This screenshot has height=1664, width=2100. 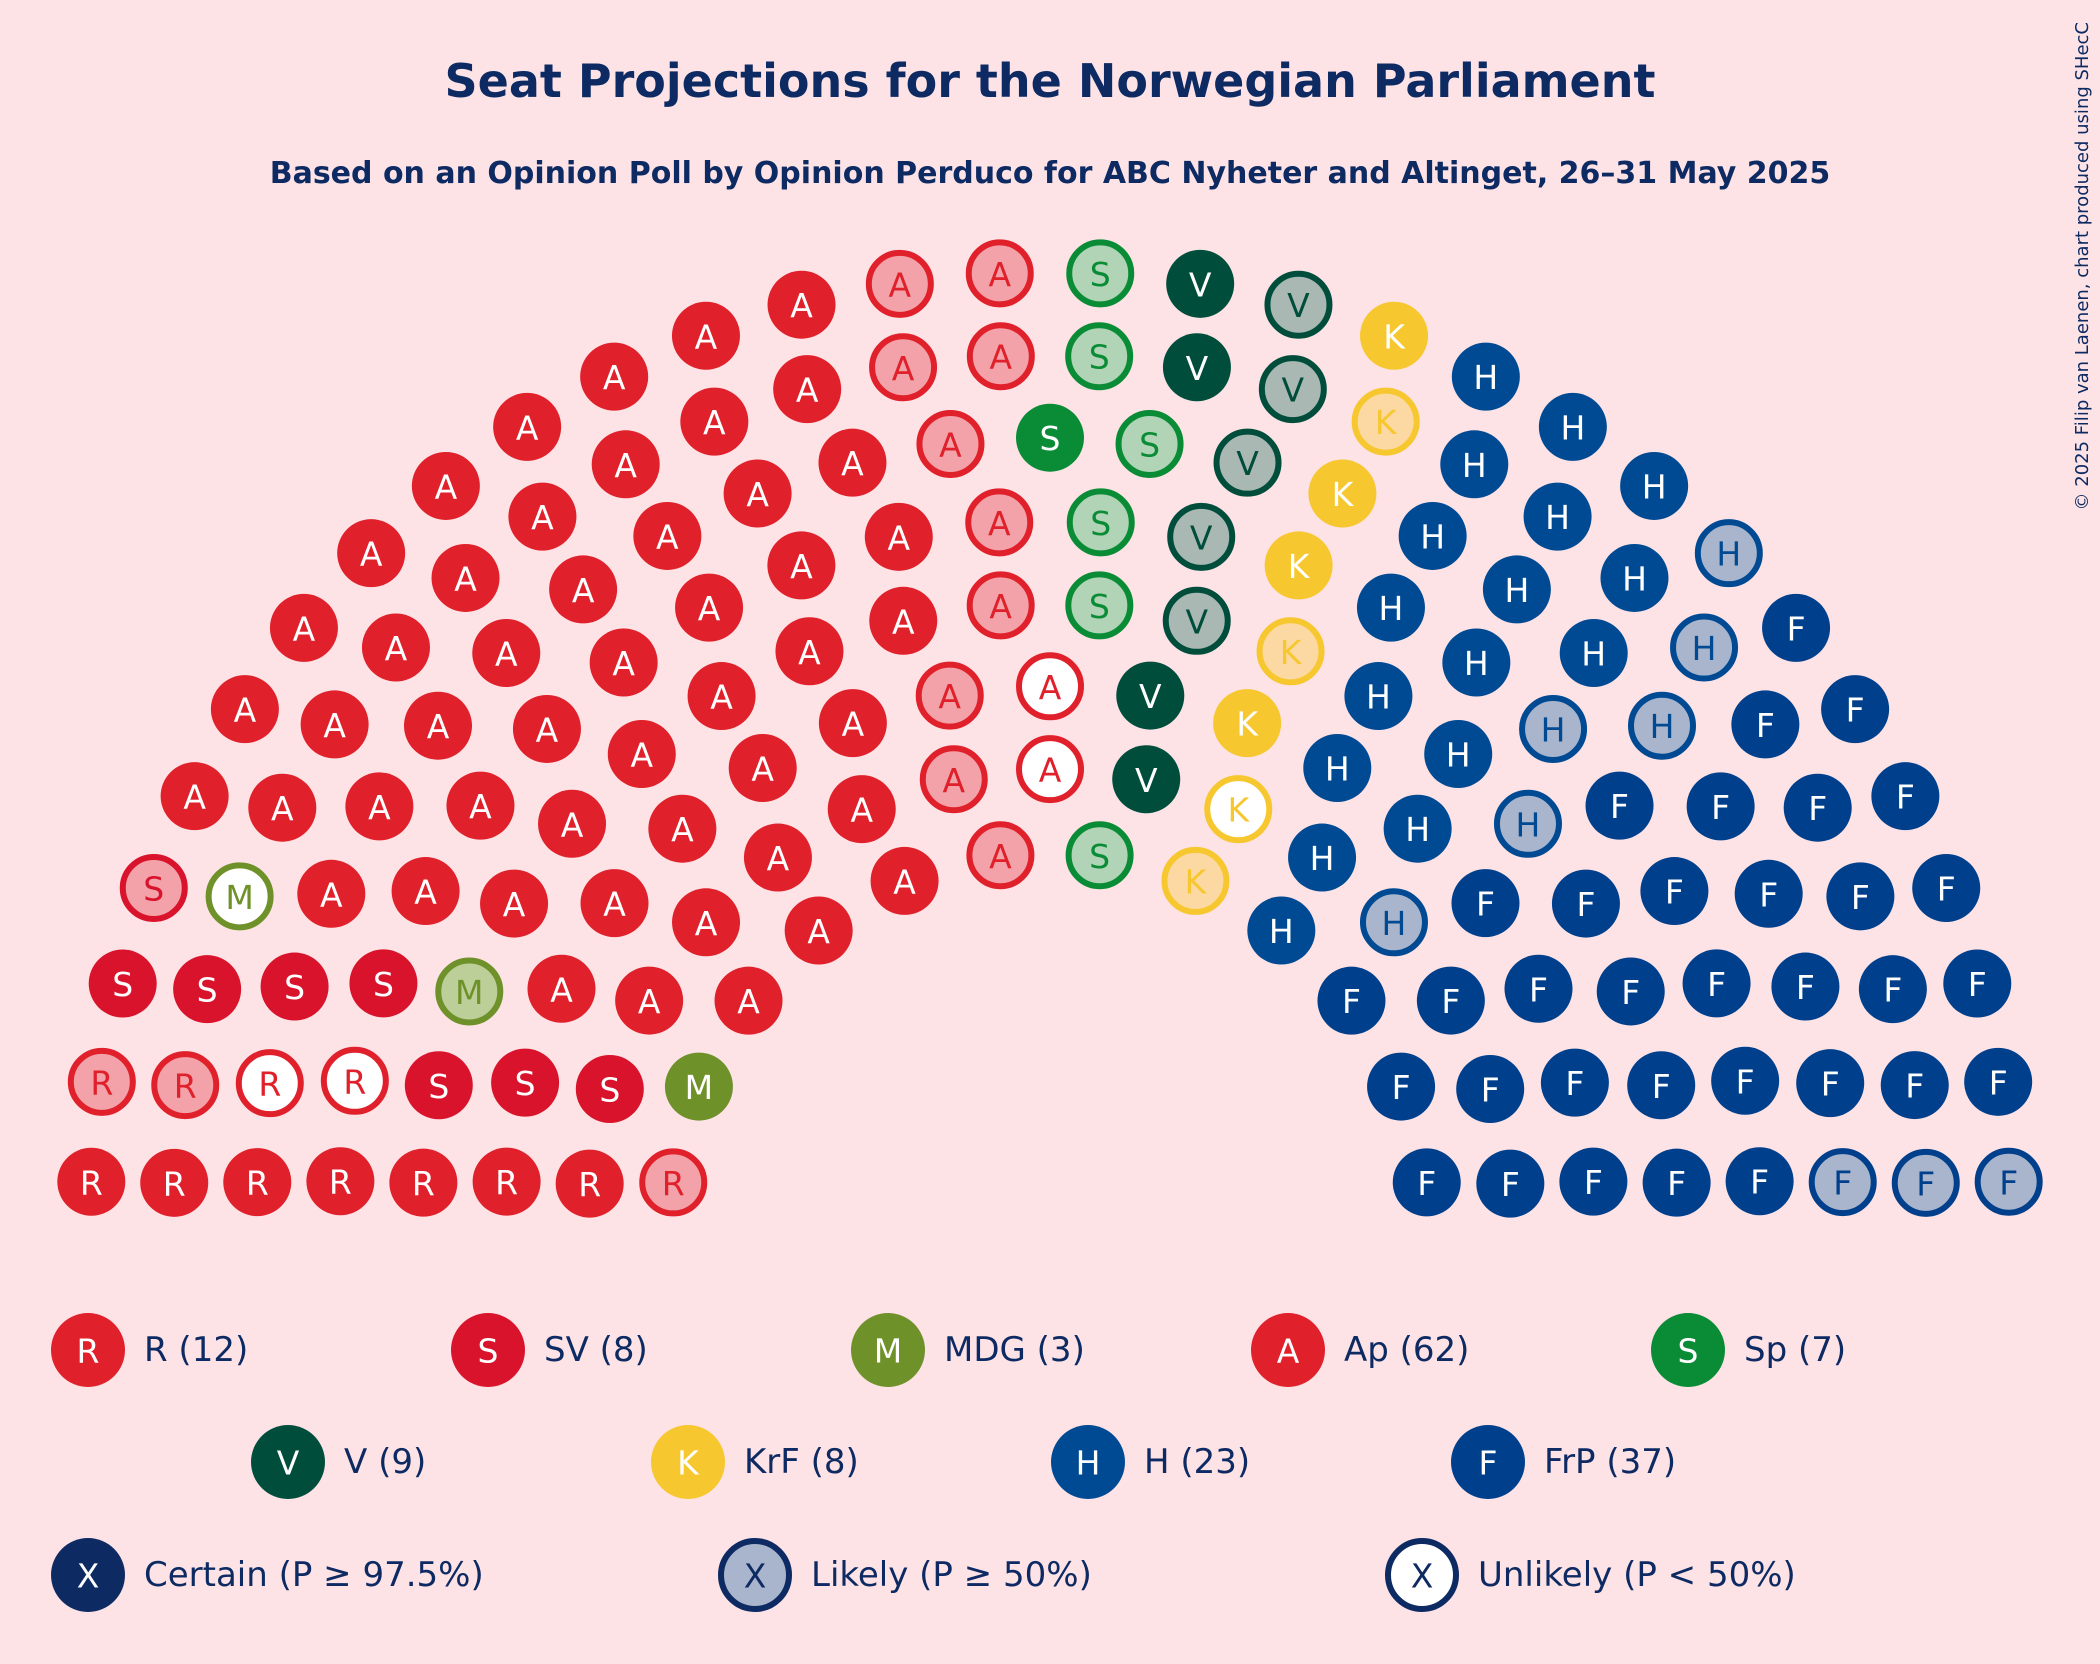 I want to click on seat-ap-83-circle, so click(x=999, y=273).